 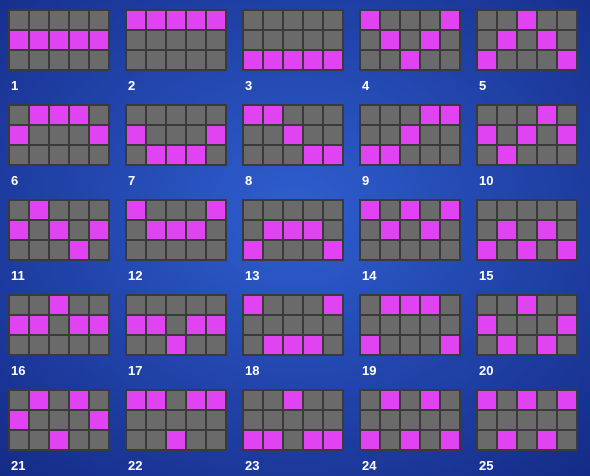 What do you see at coordinates (410, 336) in the screenshot?
I see `payline: 19` at bounding box center [410, 336].